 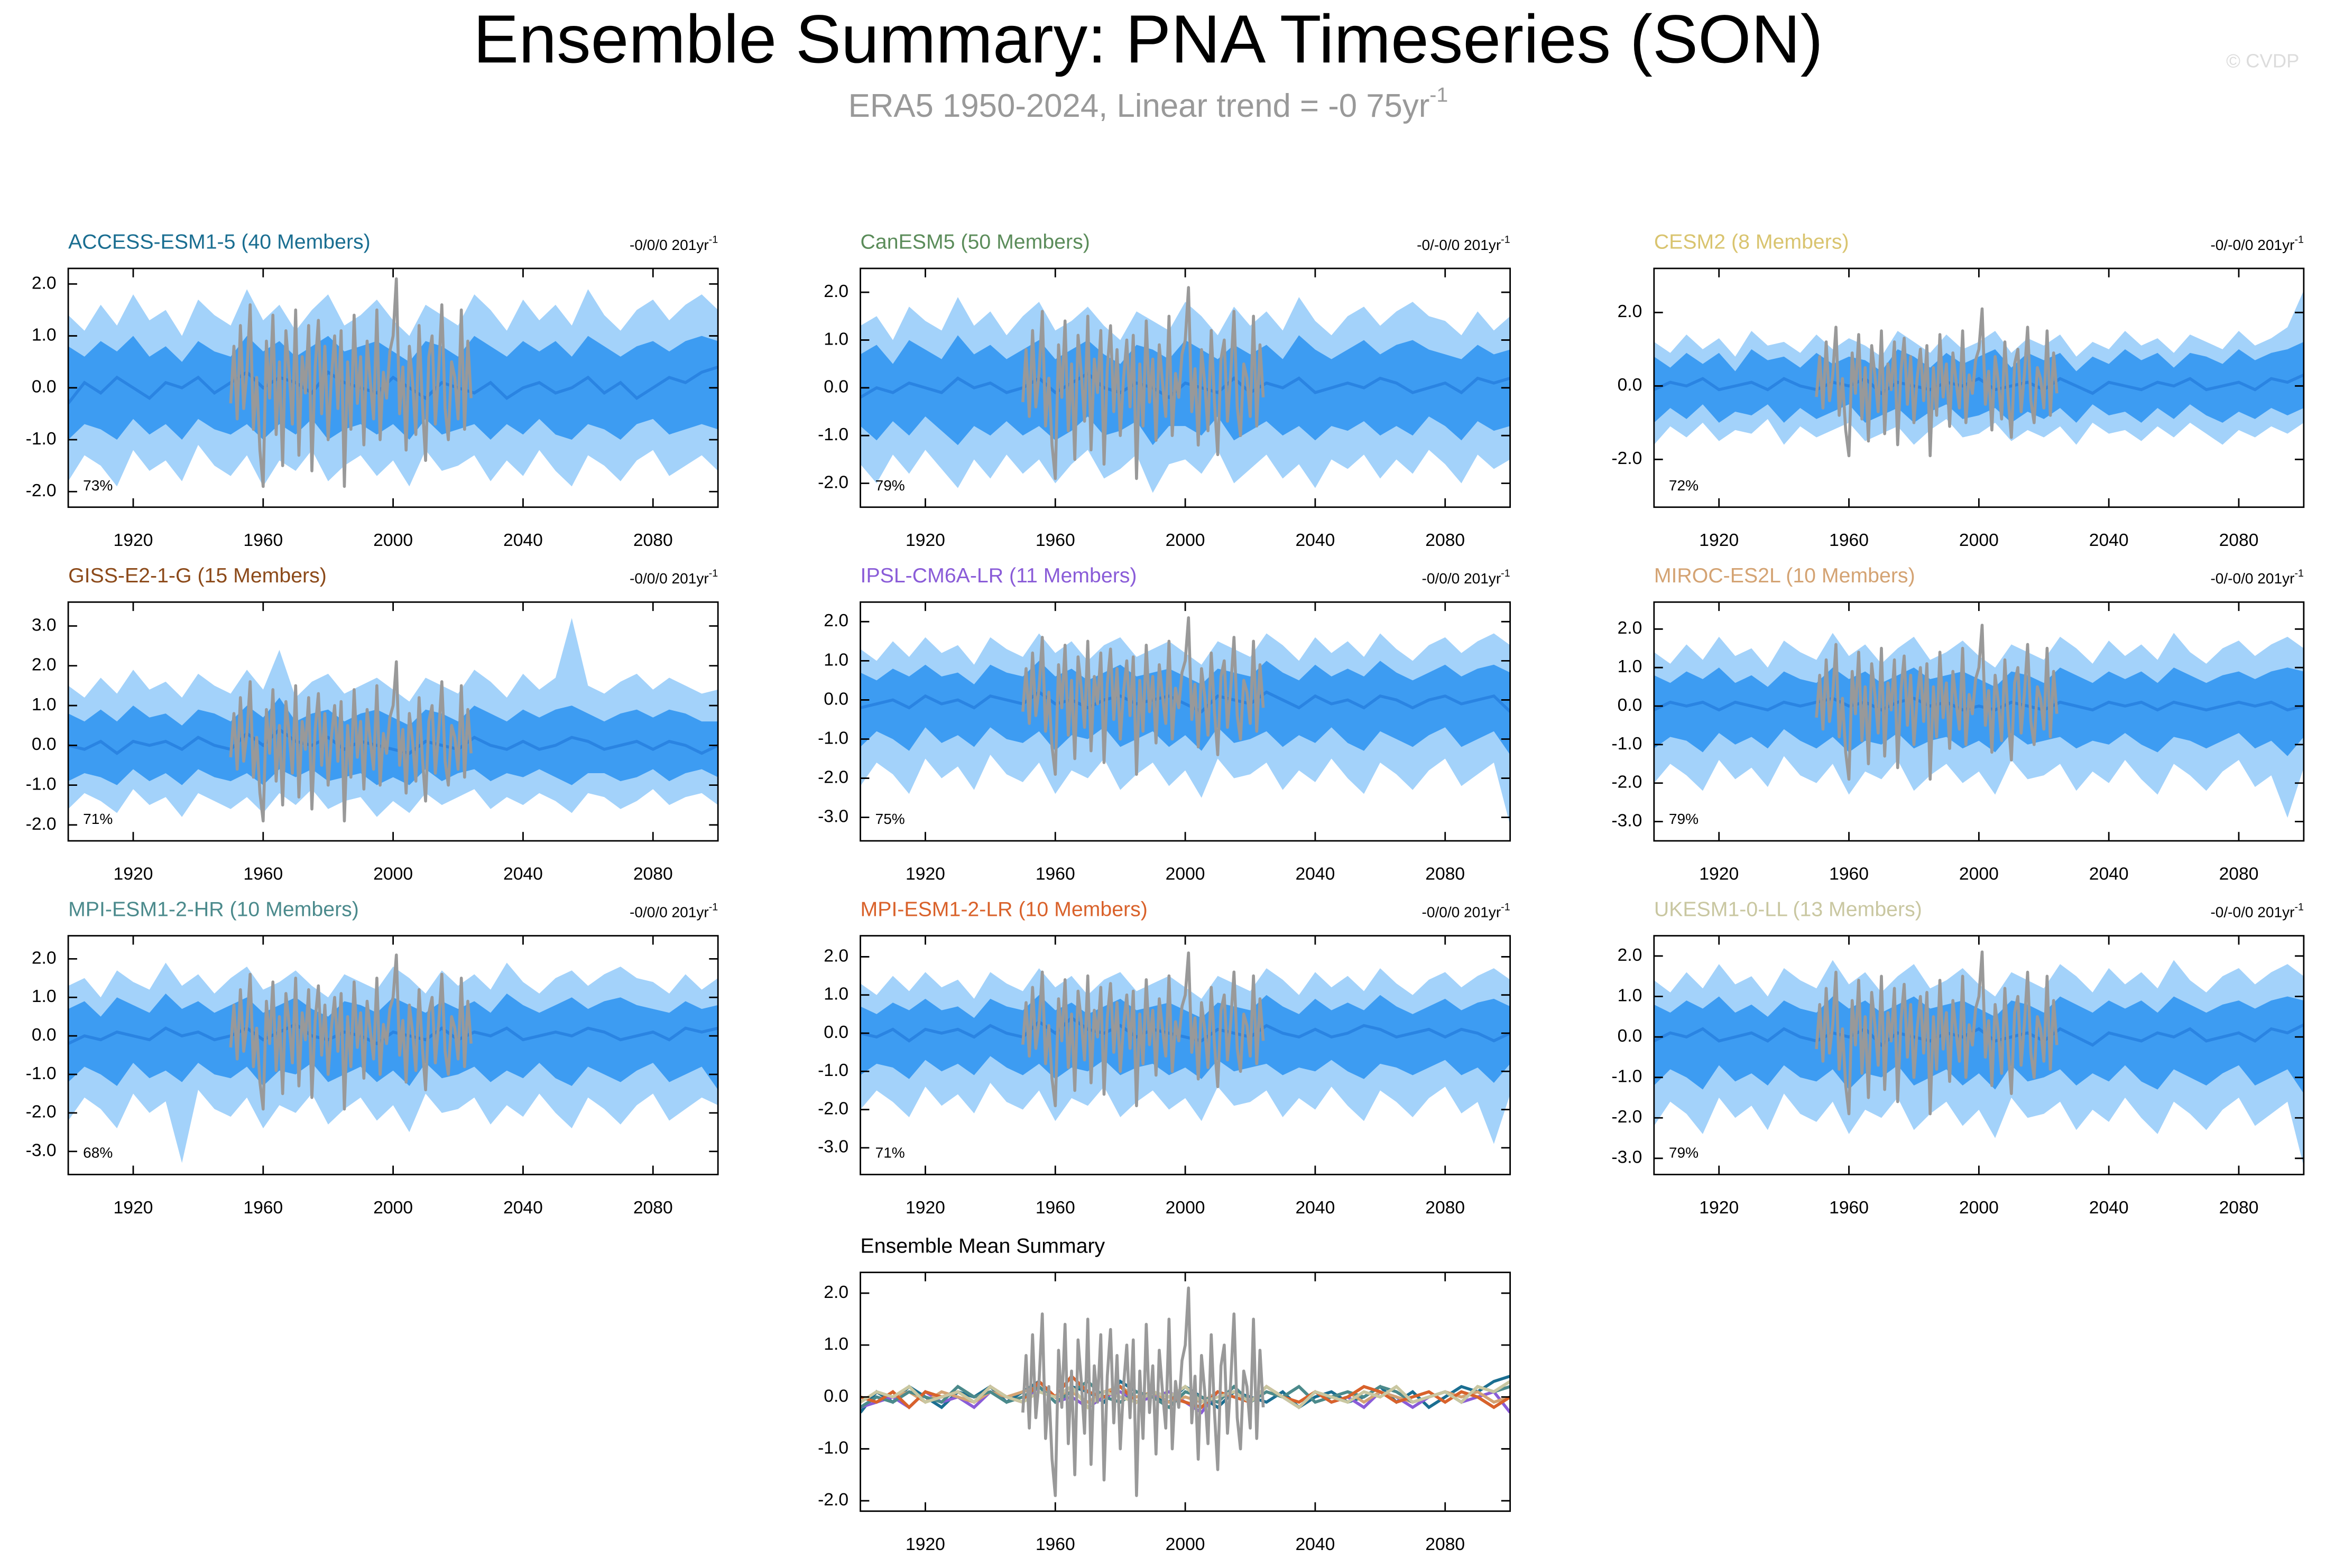 What do you see at coordinates (1439, 95) in the screenshot?
I see `subtitle-exponent: -1` at bounding box center [1439, 95].